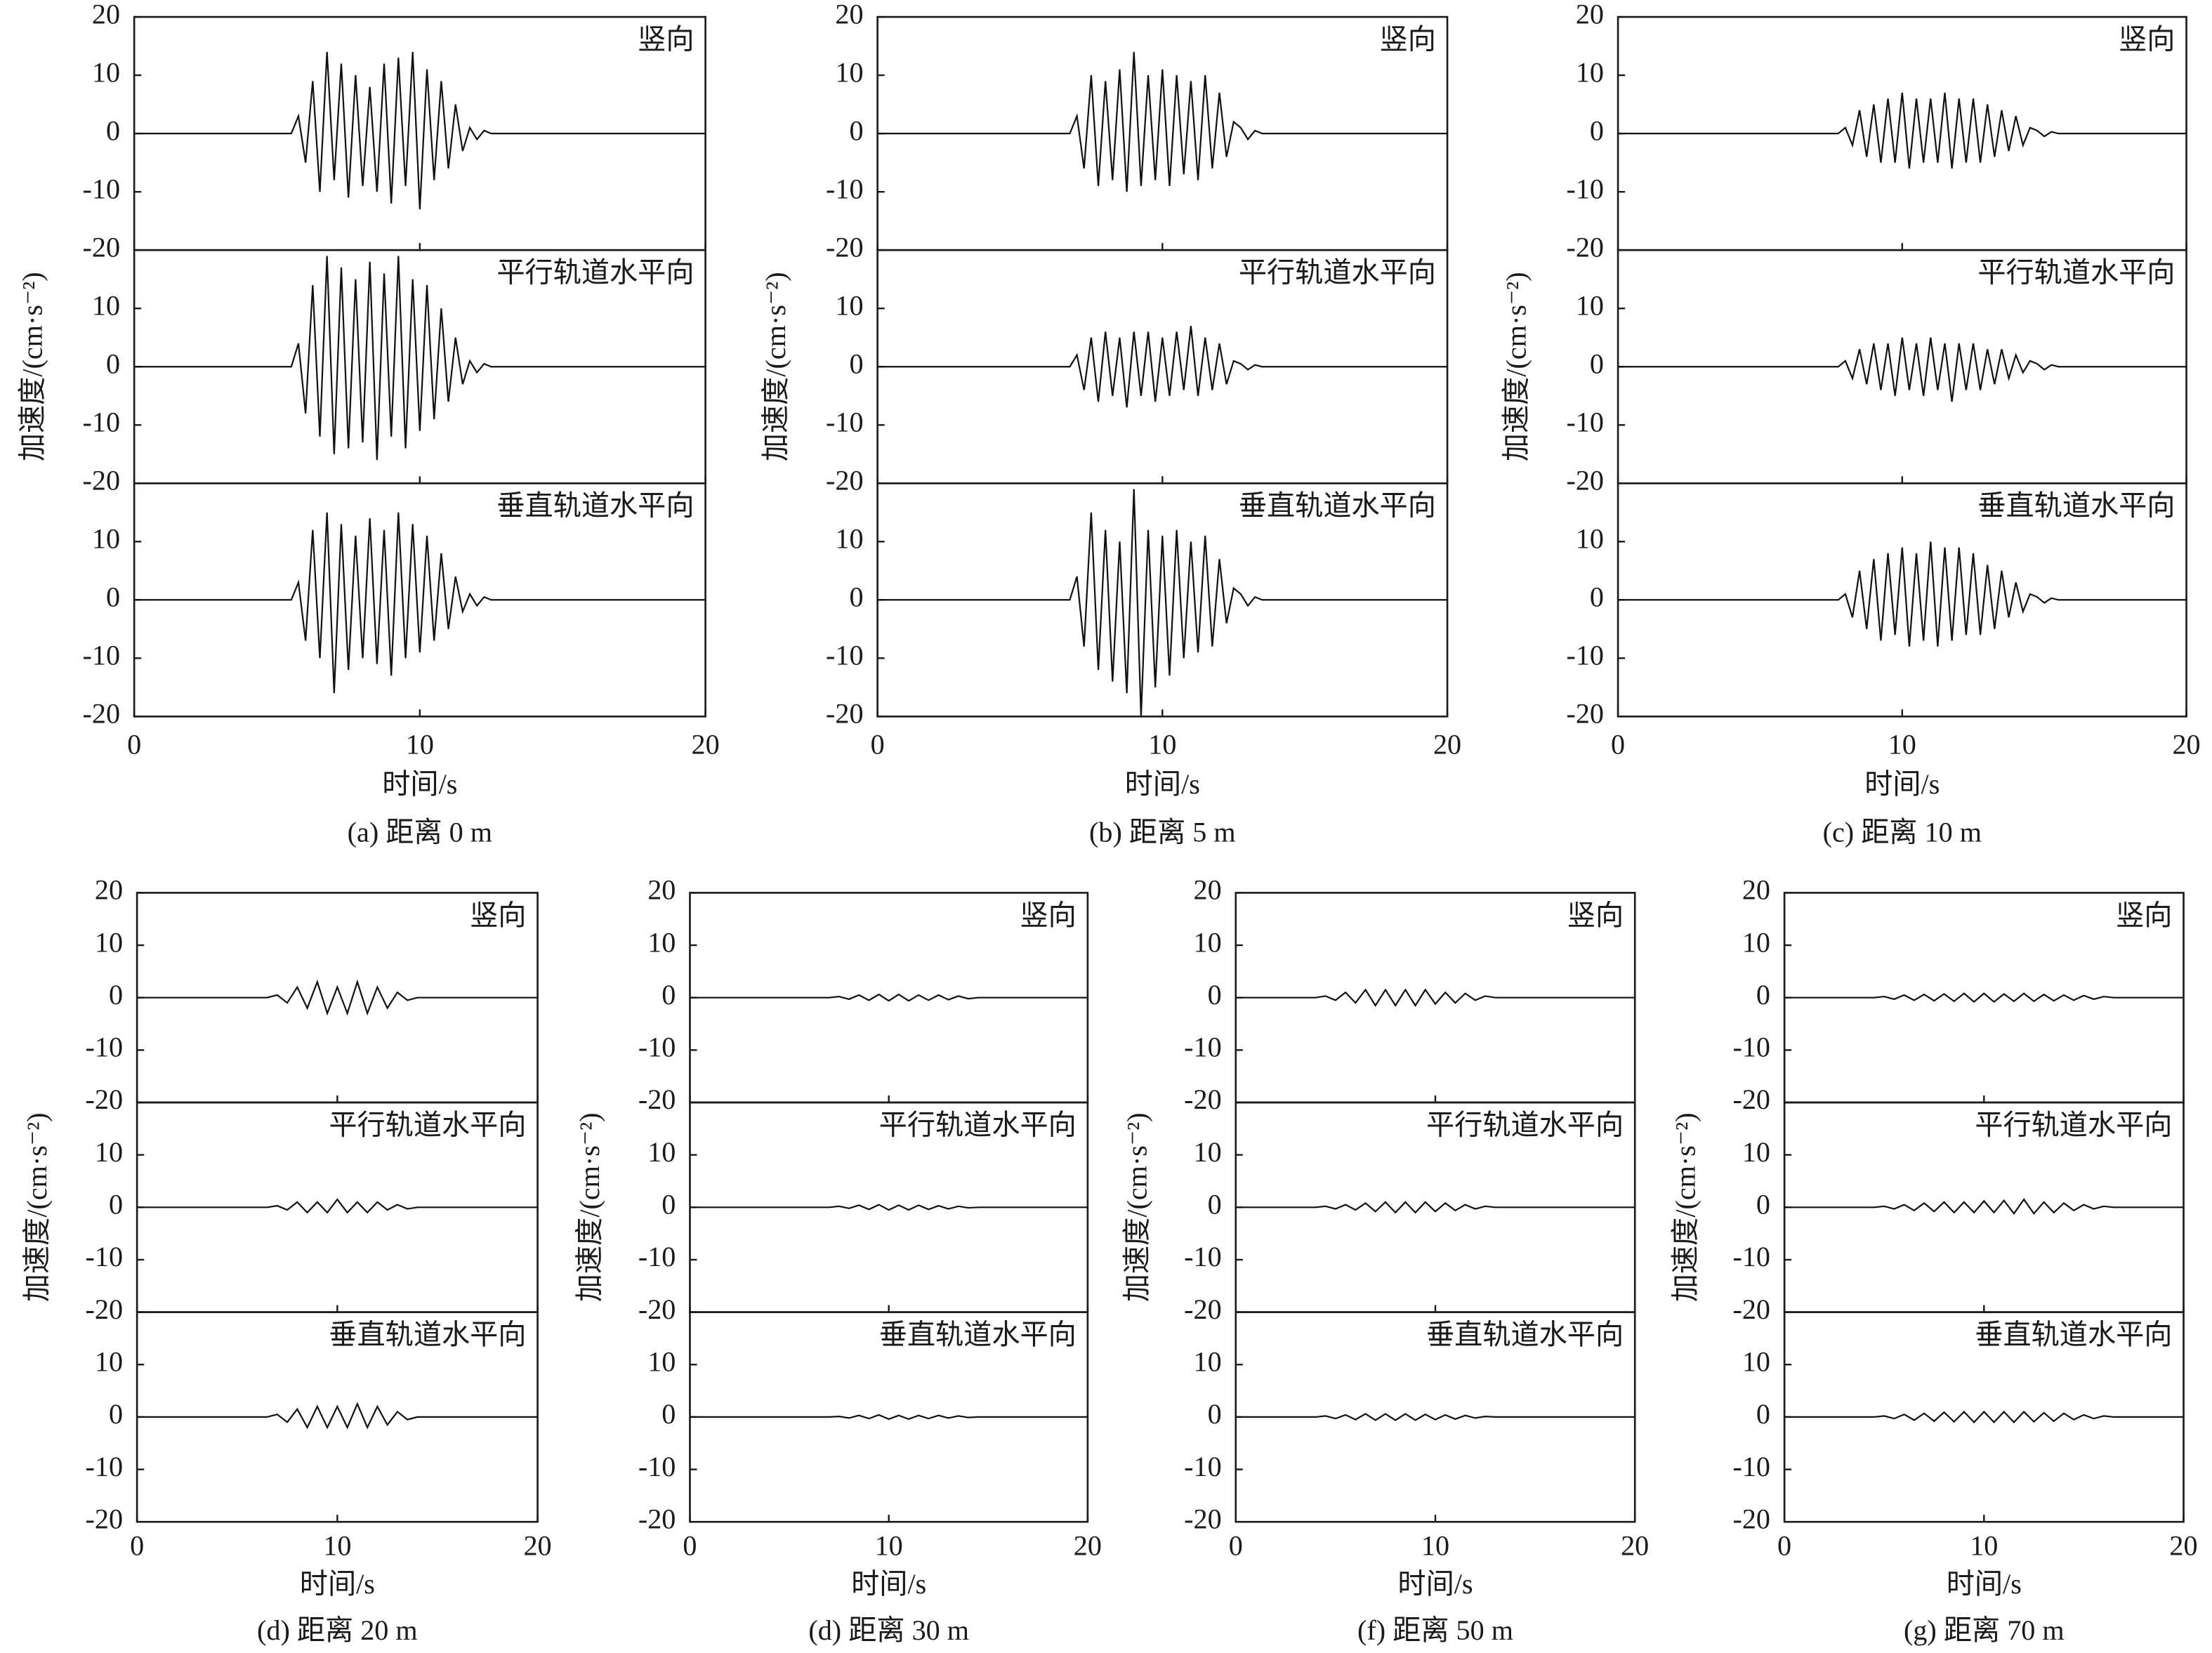  I want to click on panel-title: (a) 距离 0 m, so click(420, 832).